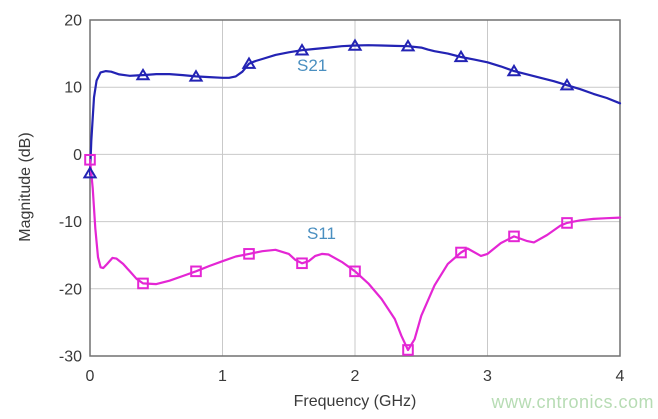  I want to click on x-axis-title: Frequency (GHz), so click(355, 401).